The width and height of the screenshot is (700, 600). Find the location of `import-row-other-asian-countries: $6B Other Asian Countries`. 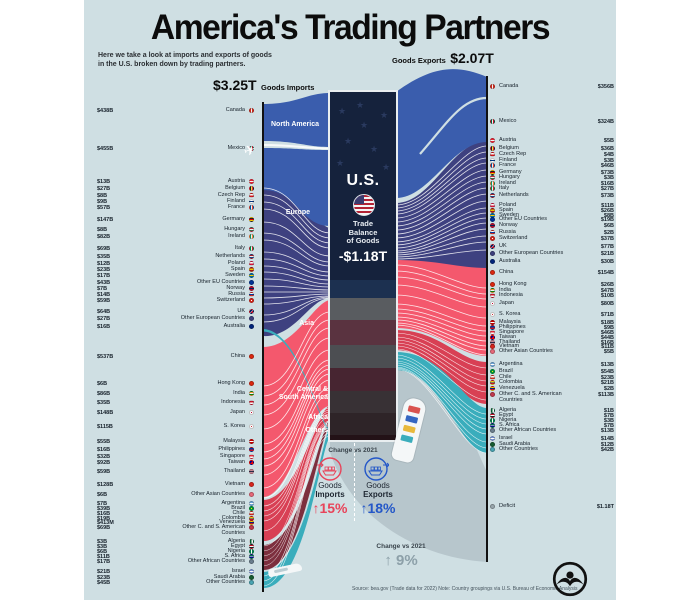

import-row-other-asian-countries: $6B Other Asian Countries is located at coordinates (177, 495).